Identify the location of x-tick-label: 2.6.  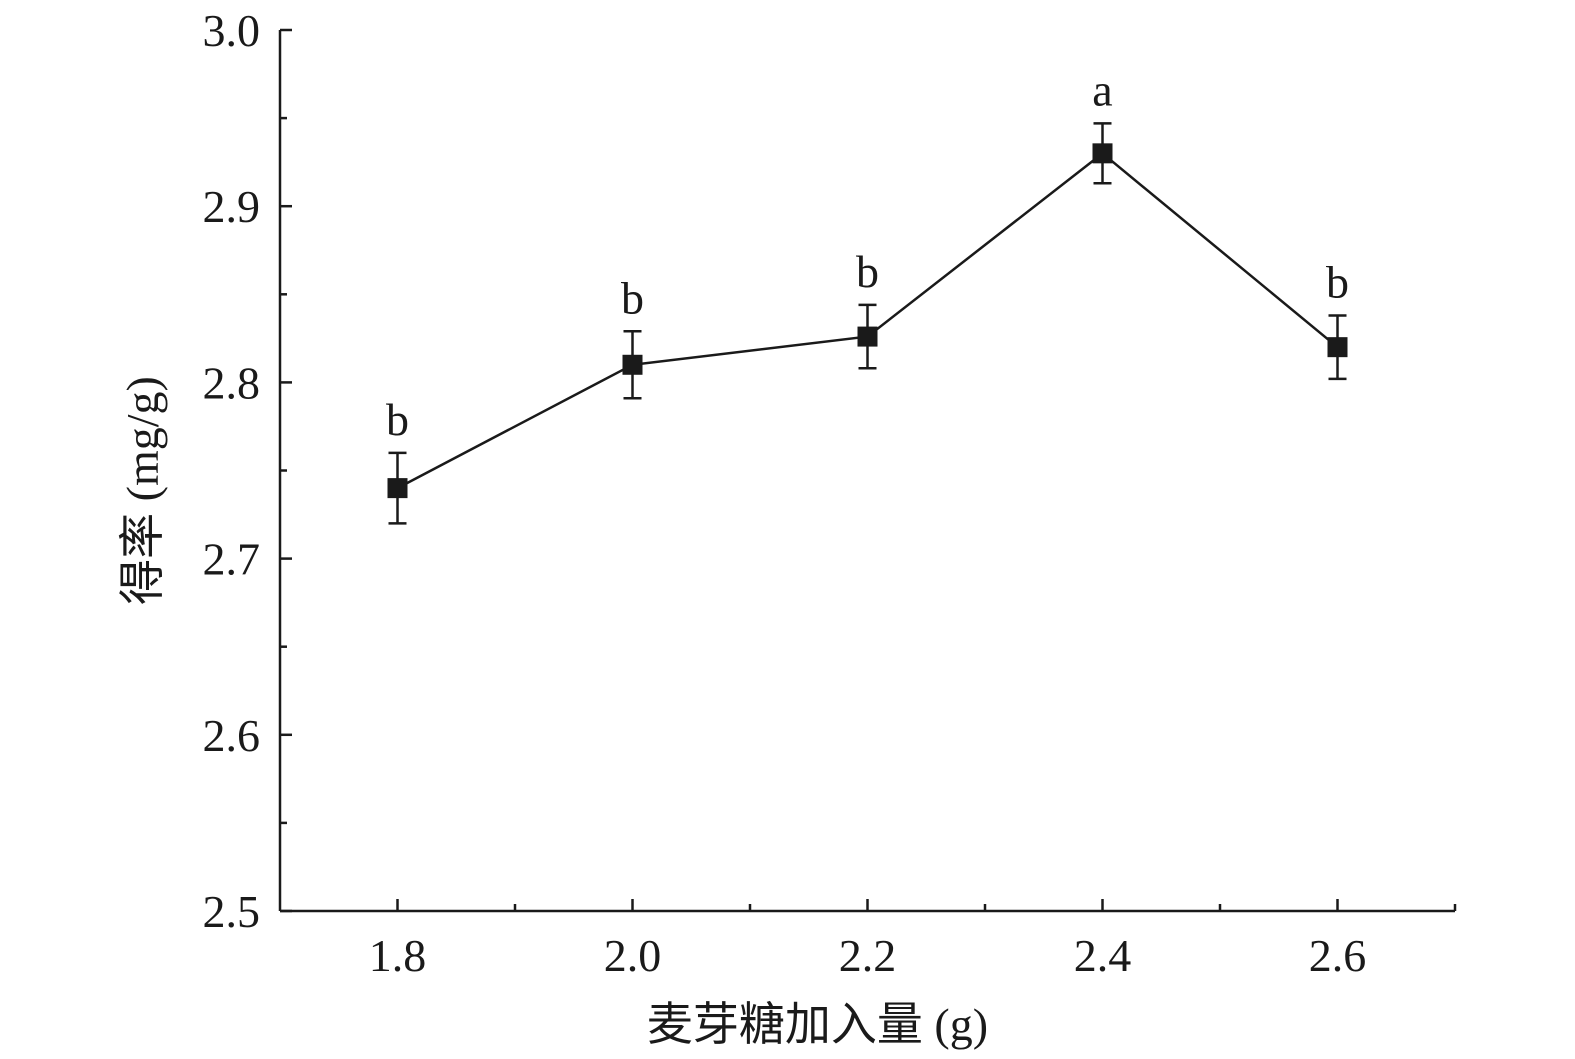
(1338, 955).